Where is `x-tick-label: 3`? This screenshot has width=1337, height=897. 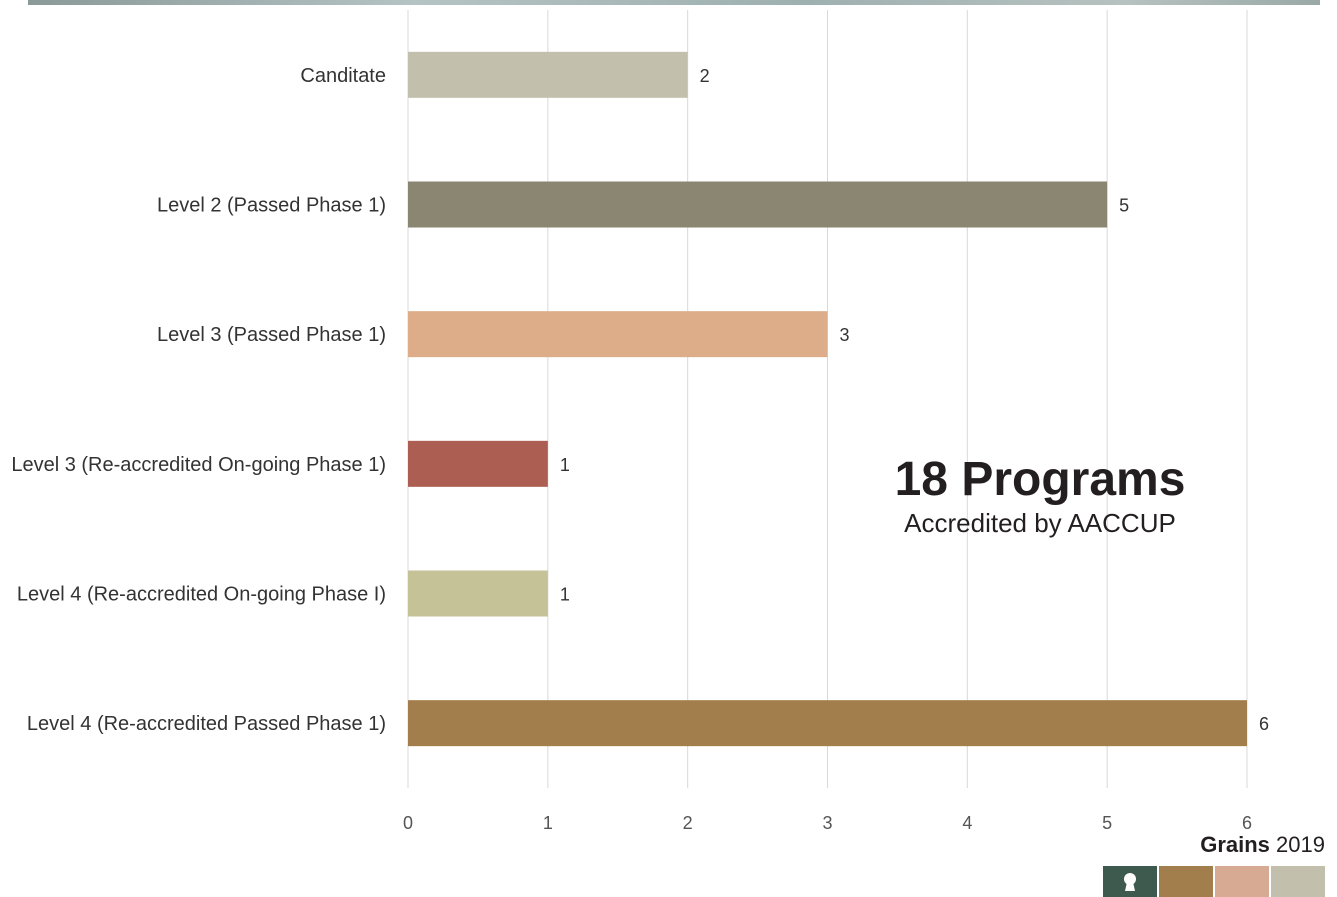
x-tick-label: 3 is located at coordinates (827, 823).